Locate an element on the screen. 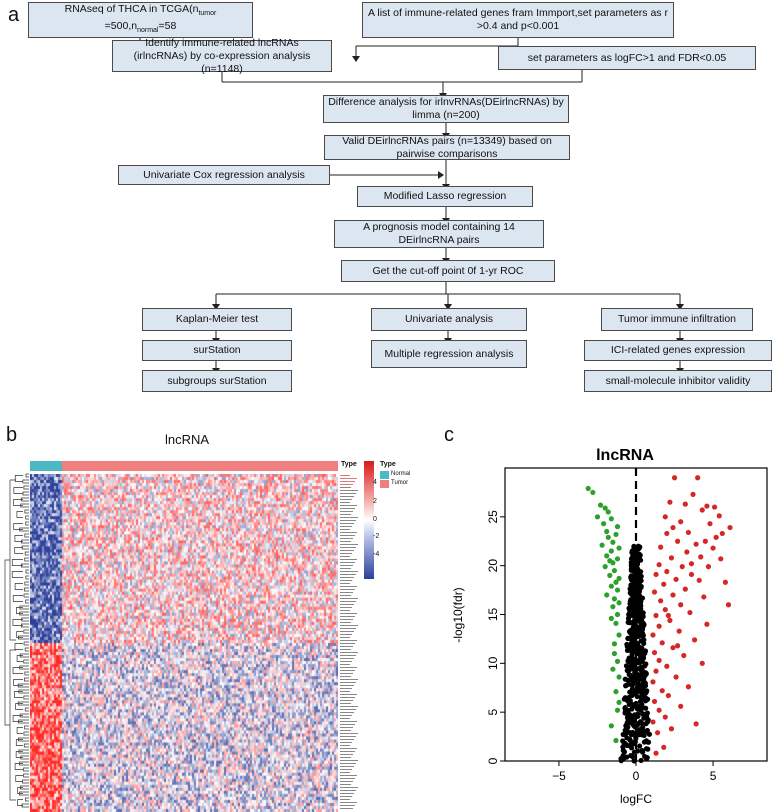 The height and width of the screenshot is (812, 784). univariate-text: Univariate analysis is located at coordinates (449, 319).